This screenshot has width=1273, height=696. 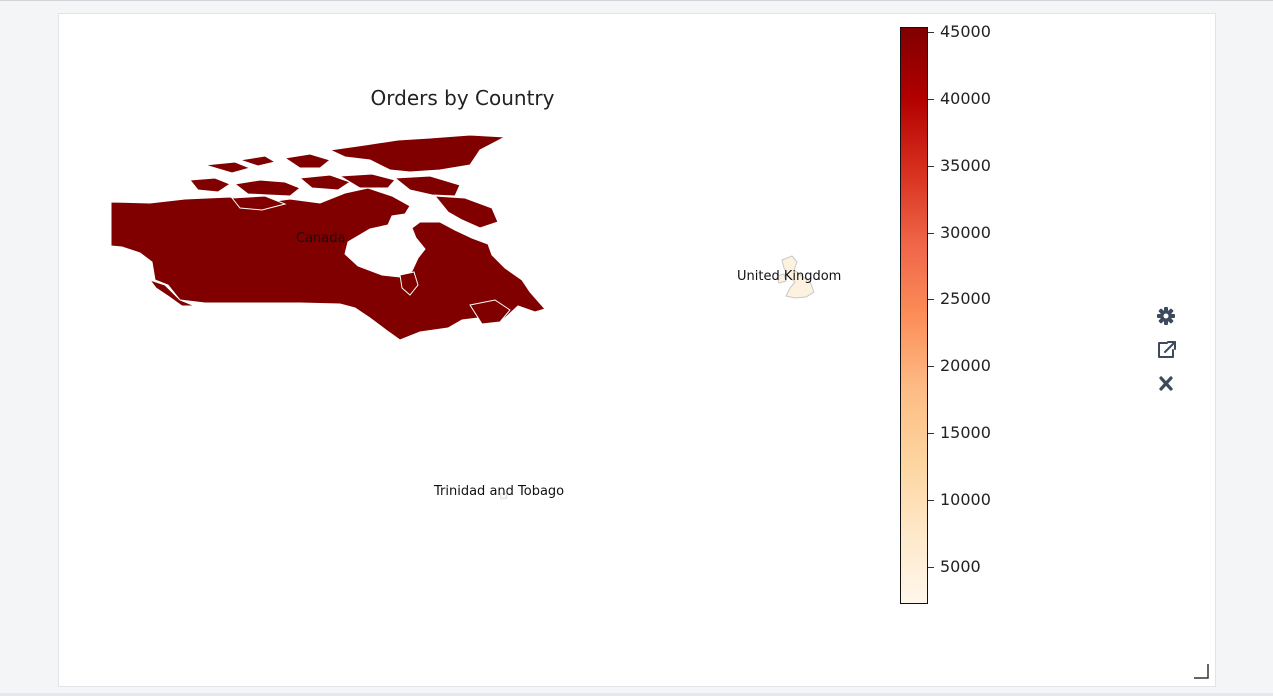 I want to click on canada-vancouver-island, so click(x=172, y=293).